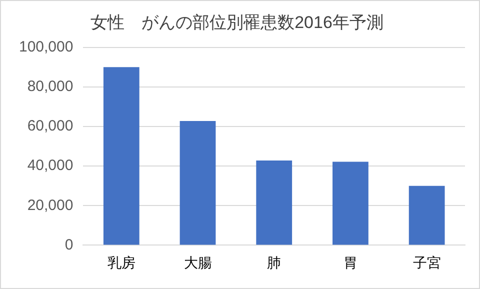  Describe the element at coordinates (50, 205) in the screenshot. I see `y-tick-label: 20,000` at that location.